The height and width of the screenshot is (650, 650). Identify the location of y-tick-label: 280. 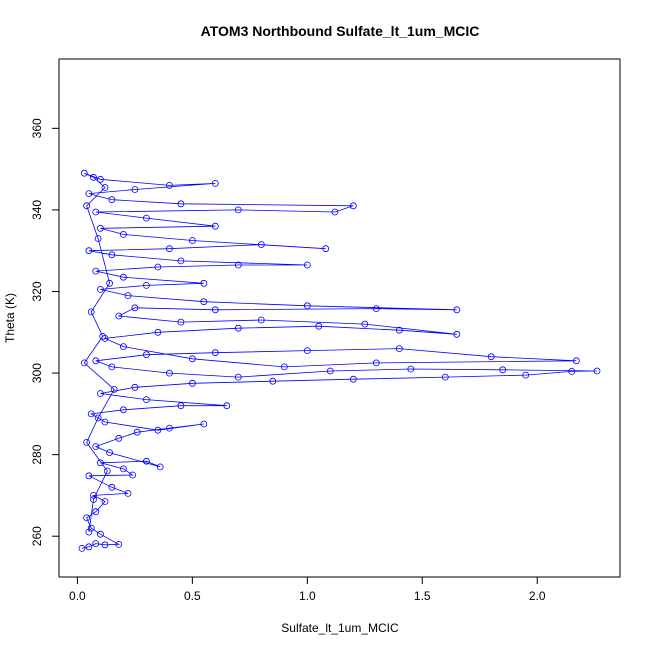
(37, 454).